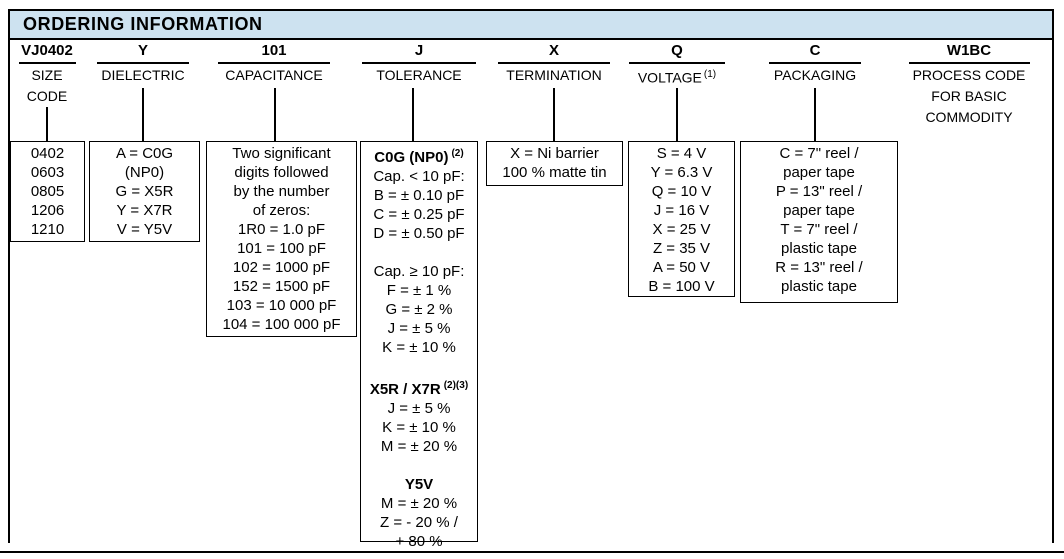  Describe the element at coordinates (281, 248) in the screenshot. I see `box-line: 101 = 100 pF` at that location.